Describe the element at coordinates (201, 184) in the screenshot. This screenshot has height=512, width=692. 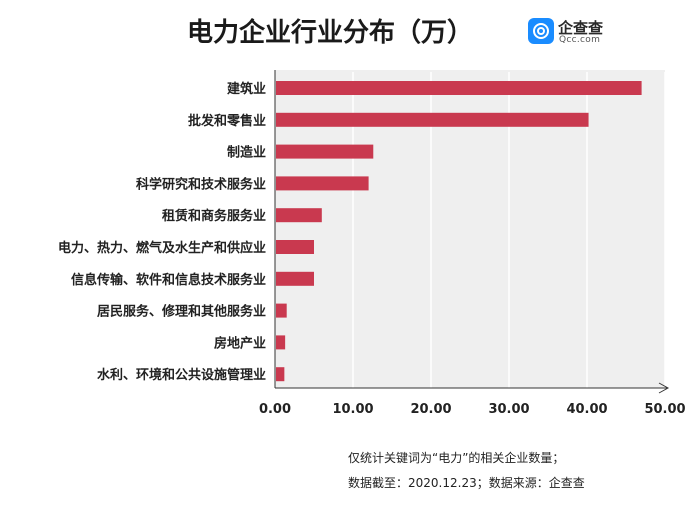
I see `category-label: 科学研究和技术服务业` at that location.